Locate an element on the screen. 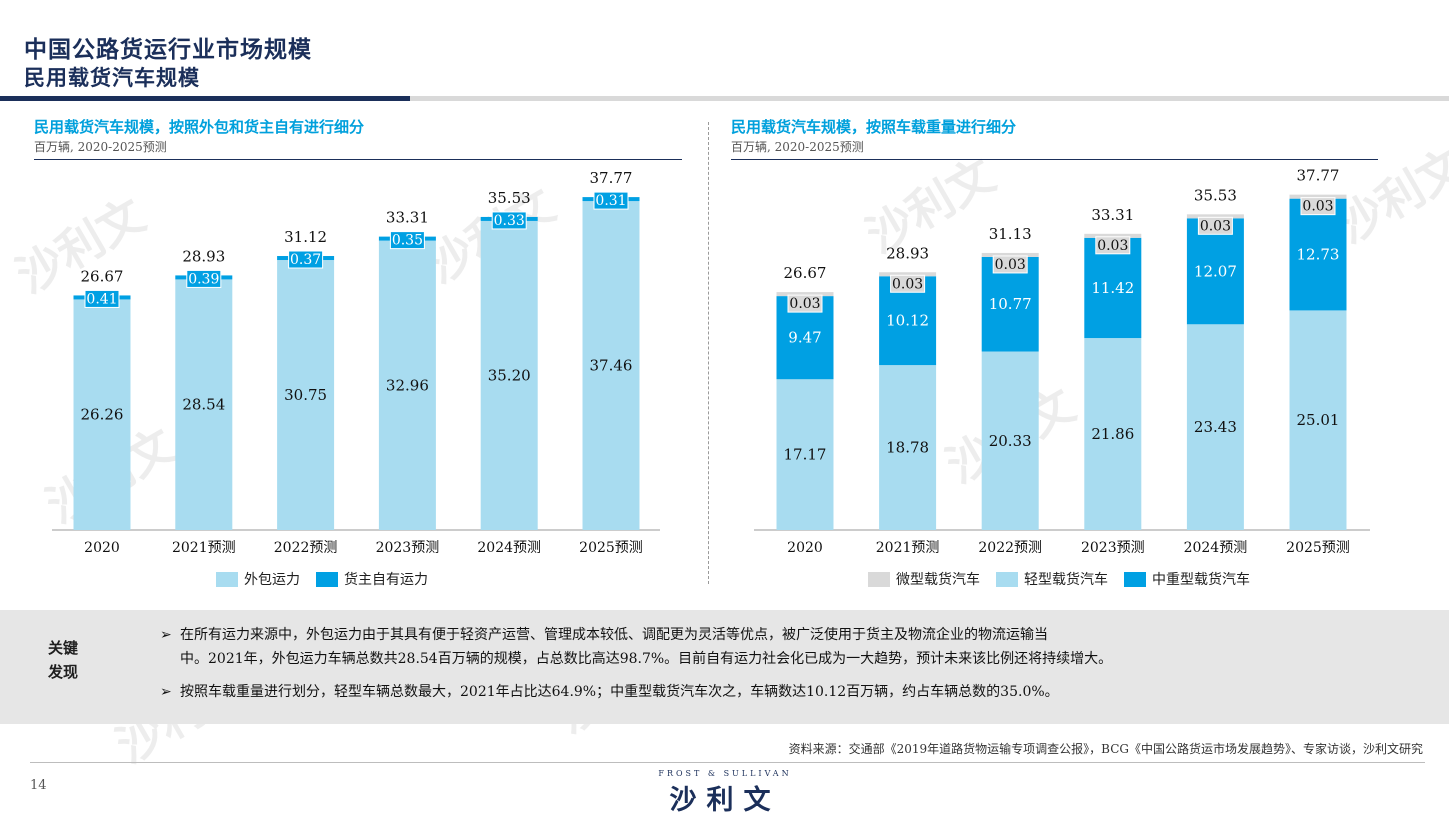 The width and height of the screenshot is (1449, 817). header-rule-light is located at coordinates (929, 98).